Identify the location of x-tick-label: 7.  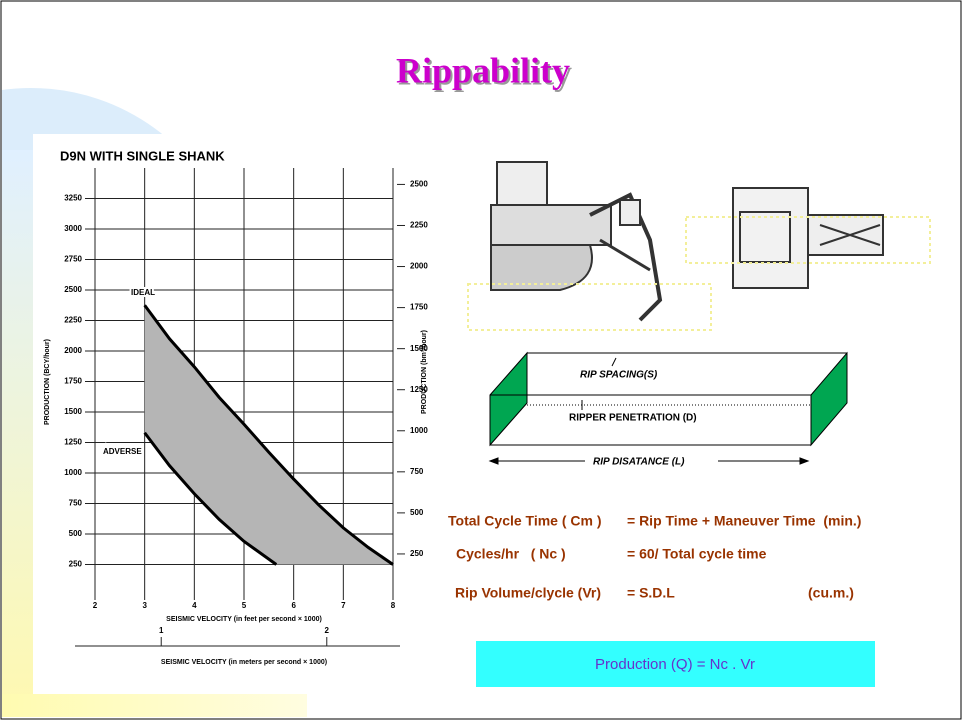
(343, 605).